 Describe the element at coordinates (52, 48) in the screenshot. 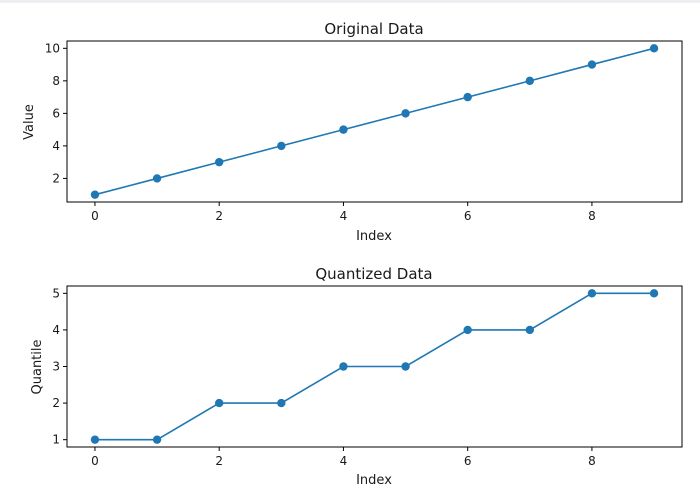

I see `y-tick-label: 10` at that location.